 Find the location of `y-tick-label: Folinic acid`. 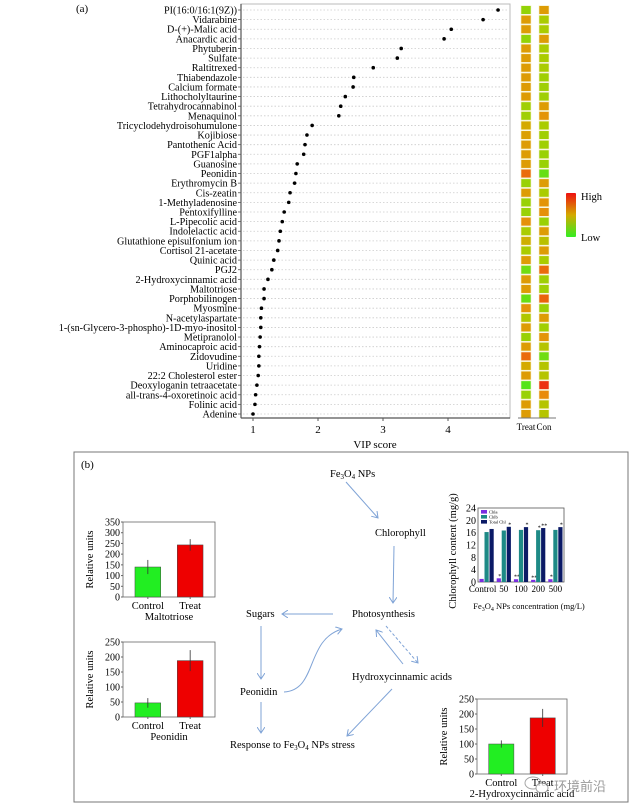

y-tick-label: Folinic acid is located at coordinates (213, 405).